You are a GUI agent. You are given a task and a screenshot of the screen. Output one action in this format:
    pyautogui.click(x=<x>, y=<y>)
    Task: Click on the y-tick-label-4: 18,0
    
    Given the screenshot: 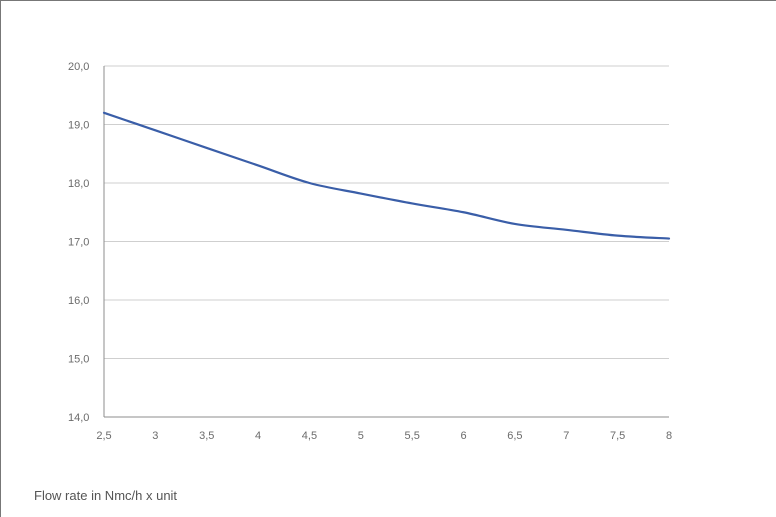 What is the action you would take?
    pyautogui.click(x=78, y=184)
    